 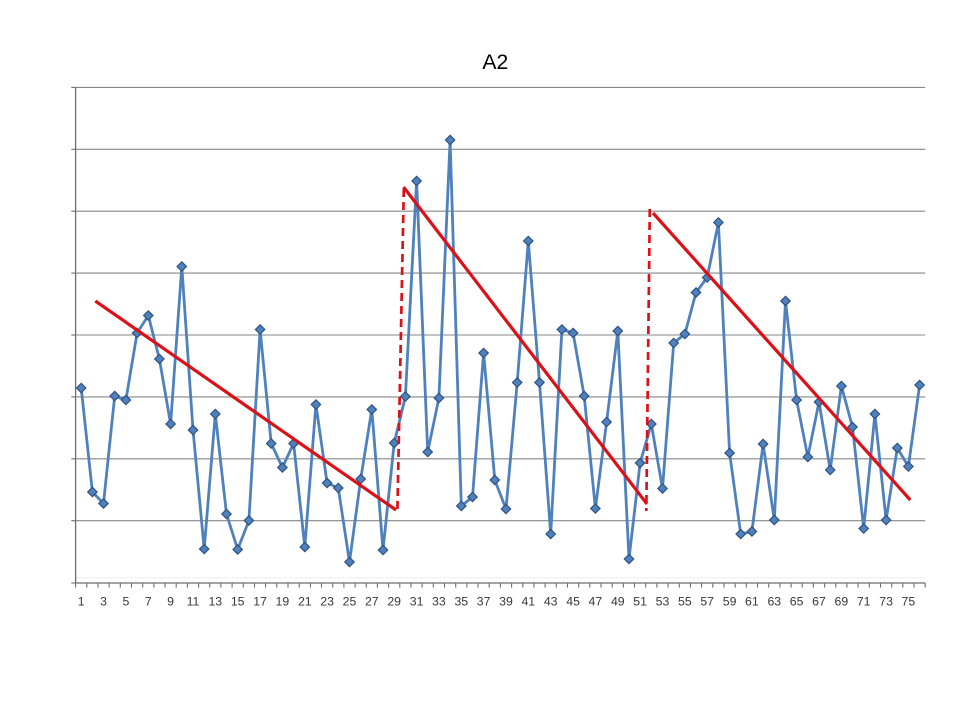 I want to click on svg-text: 53, so click(x=663, y=602).